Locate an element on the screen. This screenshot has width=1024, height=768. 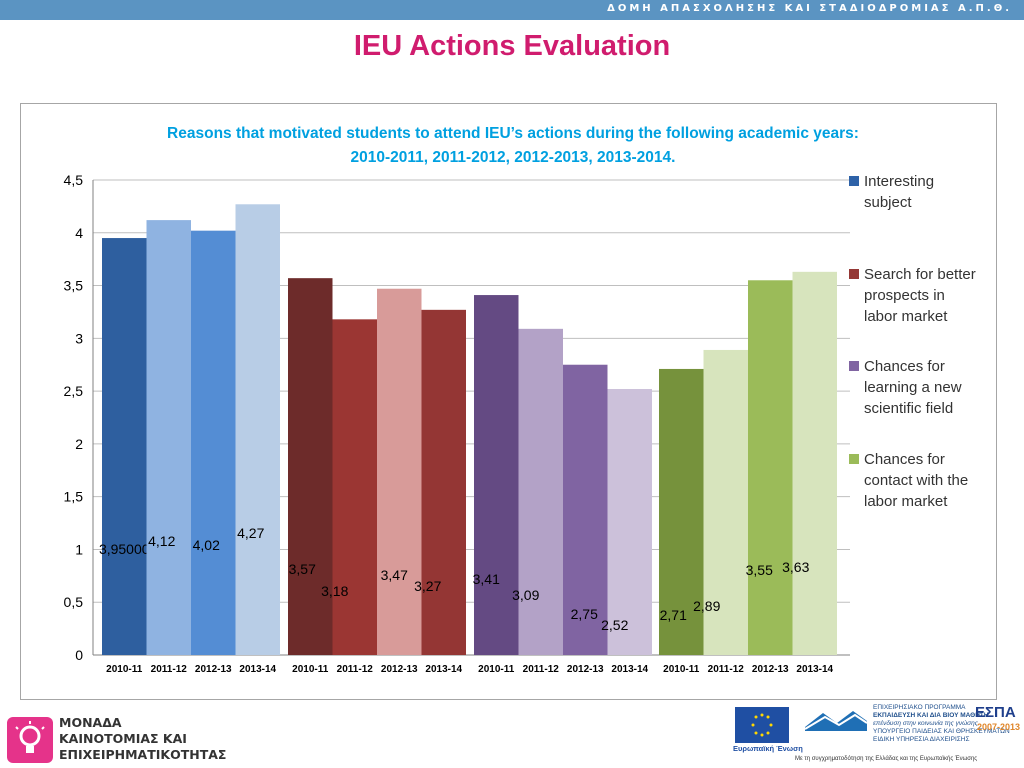
legend-label: Search for better is located at coordinates (920, 274).